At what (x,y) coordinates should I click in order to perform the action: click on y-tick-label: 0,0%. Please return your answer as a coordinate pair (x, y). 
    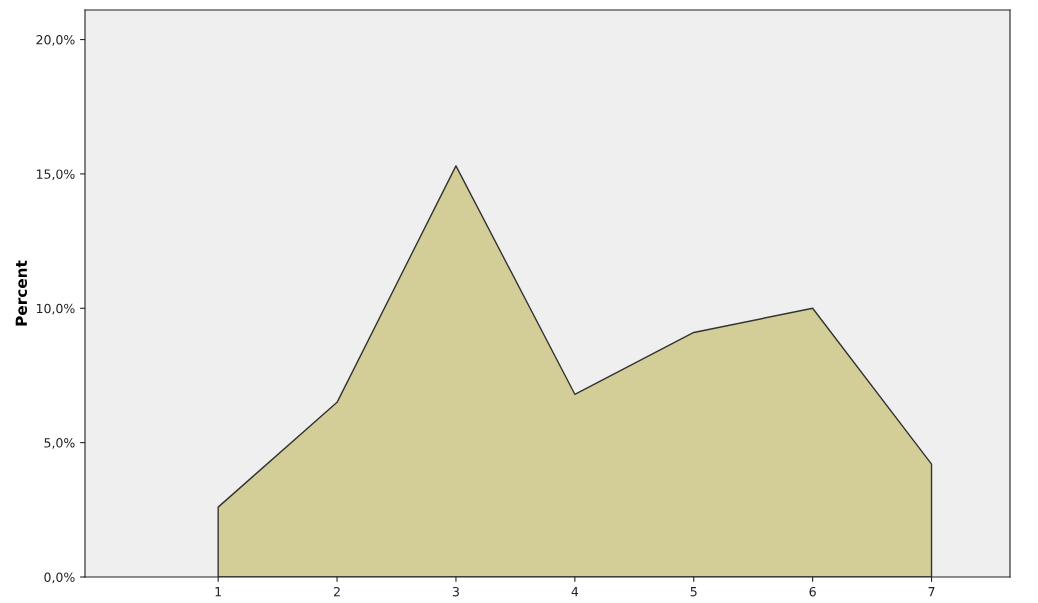
    Looking at the image, I should click on (59, 578).